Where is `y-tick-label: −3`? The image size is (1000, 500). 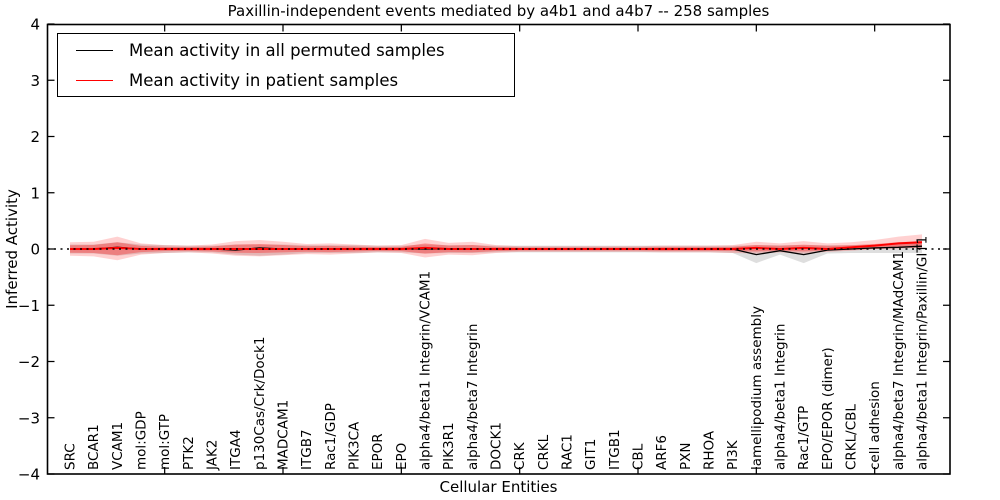 y-tick-label: −3 is located at coordinates (29, 418).